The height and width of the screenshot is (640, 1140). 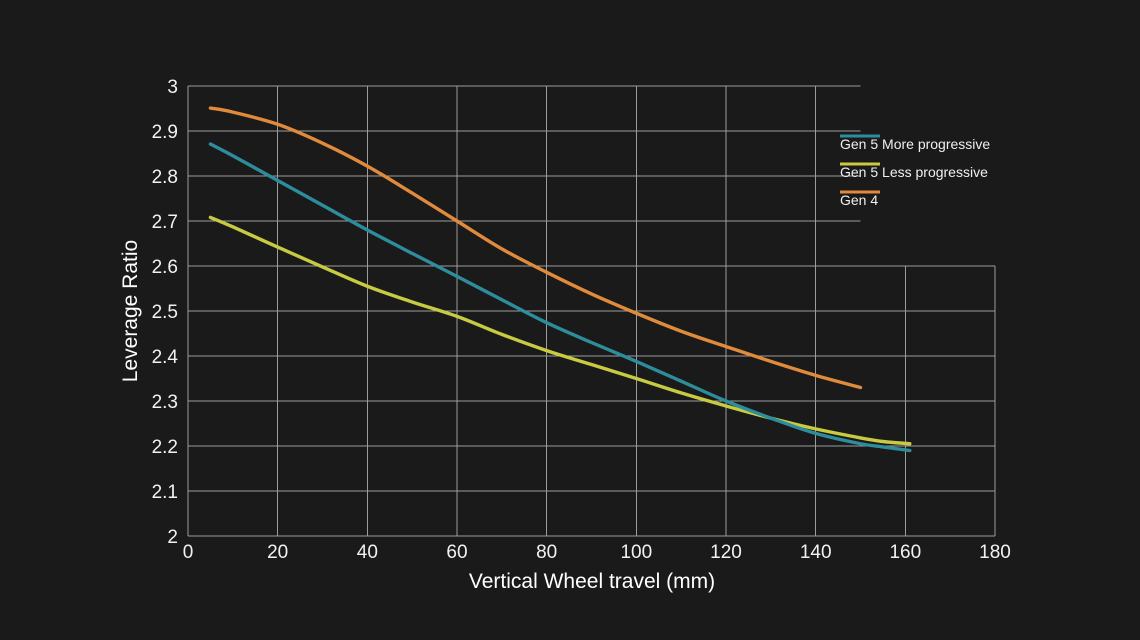 What do you see at coordinates (816, 552) in the screenshot?
I see `x-tick-label: 140` at bounding box center [816, 552].